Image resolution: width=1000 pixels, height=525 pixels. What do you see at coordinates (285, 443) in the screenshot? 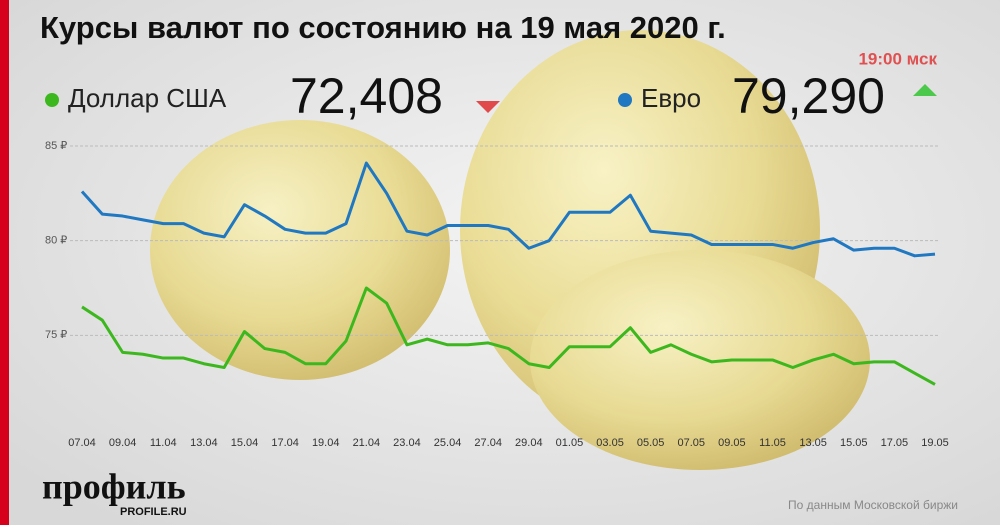
I see `x-tick-label: 17.04` at bounding box center [285, 443].